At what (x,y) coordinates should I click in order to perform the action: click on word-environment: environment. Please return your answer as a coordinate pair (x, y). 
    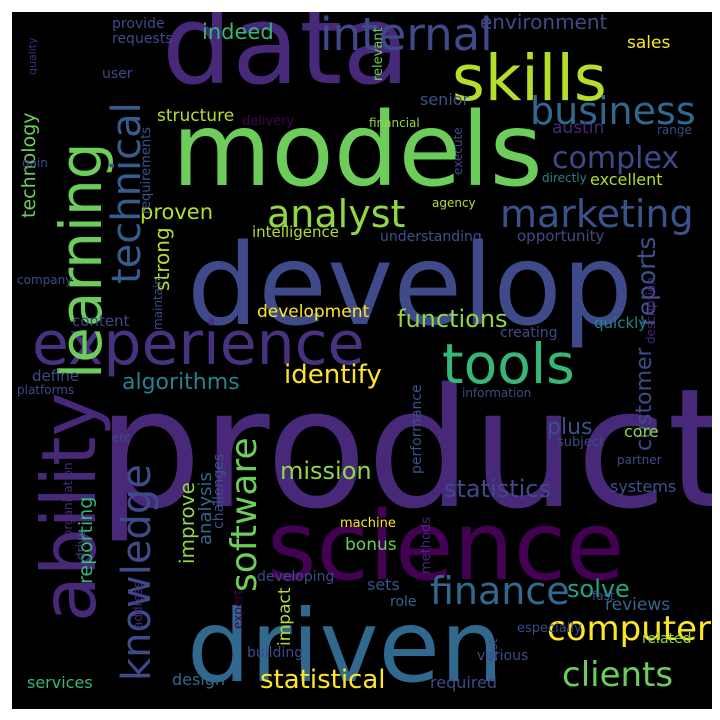
    Looking at the image, I should click on (544, 23).